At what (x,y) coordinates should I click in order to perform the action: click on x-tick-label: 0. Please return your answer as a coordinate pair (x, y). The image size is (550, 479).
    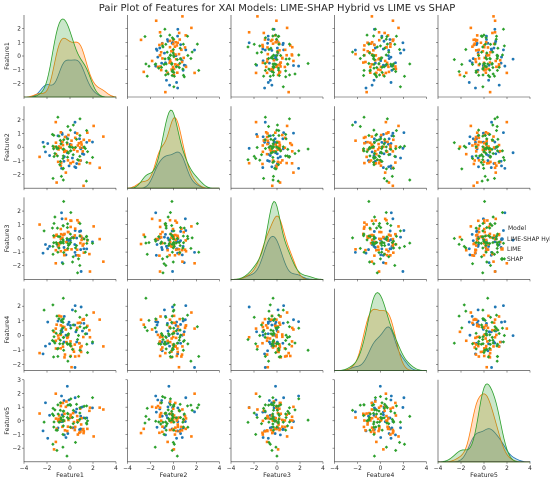
    Looking at the image, I should click on (174, 469).